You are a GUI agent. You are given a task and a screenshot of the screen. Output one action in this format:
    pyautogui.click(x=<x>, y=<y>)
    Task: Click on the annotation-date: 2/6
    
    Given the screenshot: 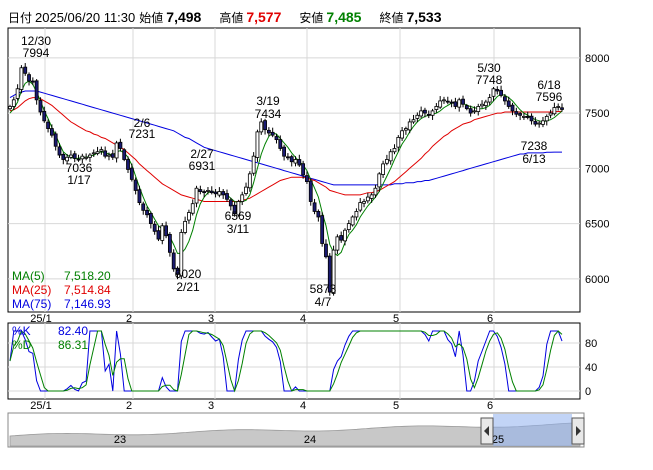 What is the action you would take?
    pyautogui.click(x=142, y=123)
    